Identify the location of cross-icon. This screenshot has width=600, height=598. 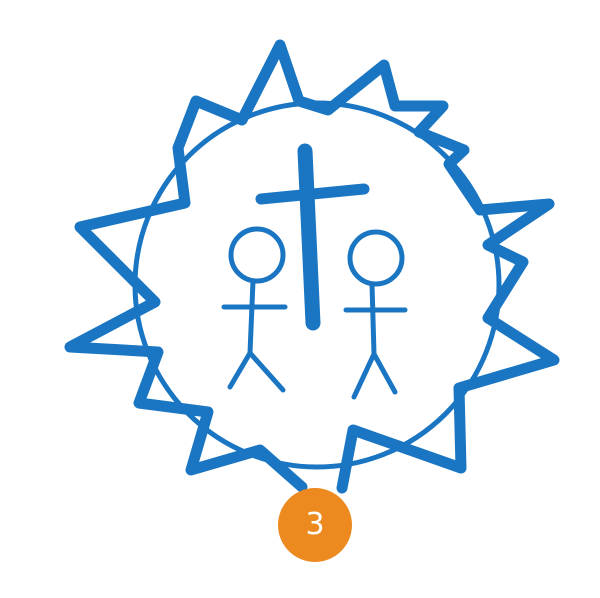
(312, 237).